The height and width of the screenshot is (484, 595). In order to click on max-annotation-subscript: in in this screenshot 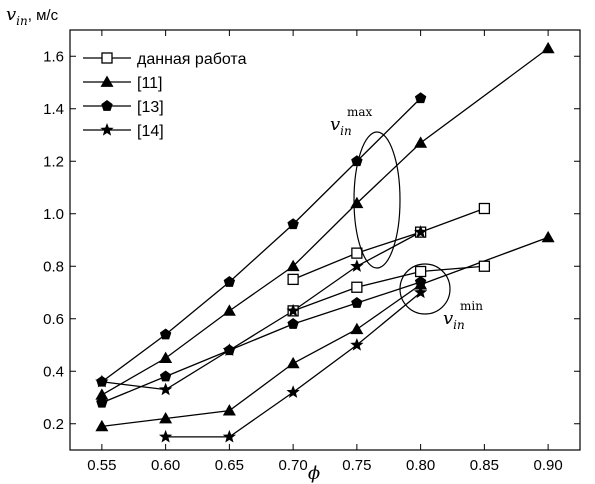, I will do `click(346, 131)`.